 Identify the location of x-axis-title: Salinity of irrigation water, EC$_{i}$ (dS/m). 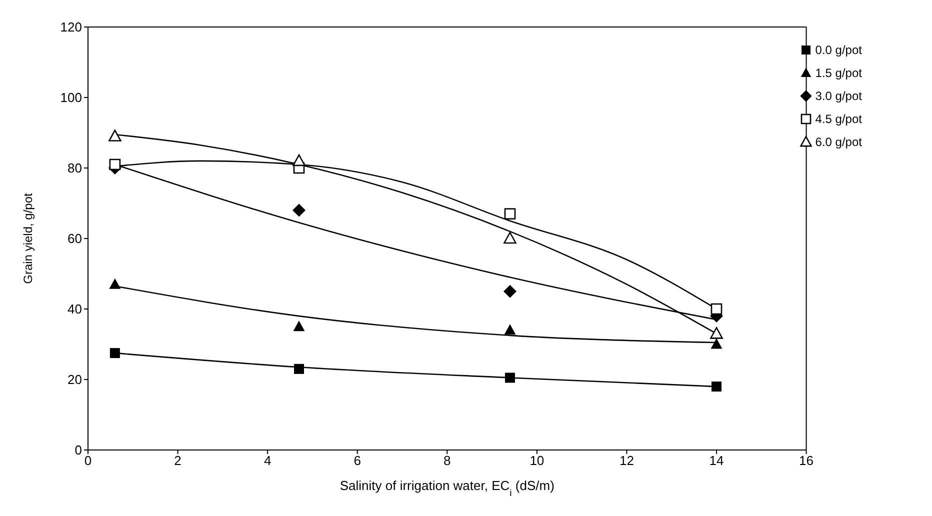
(447, 488).